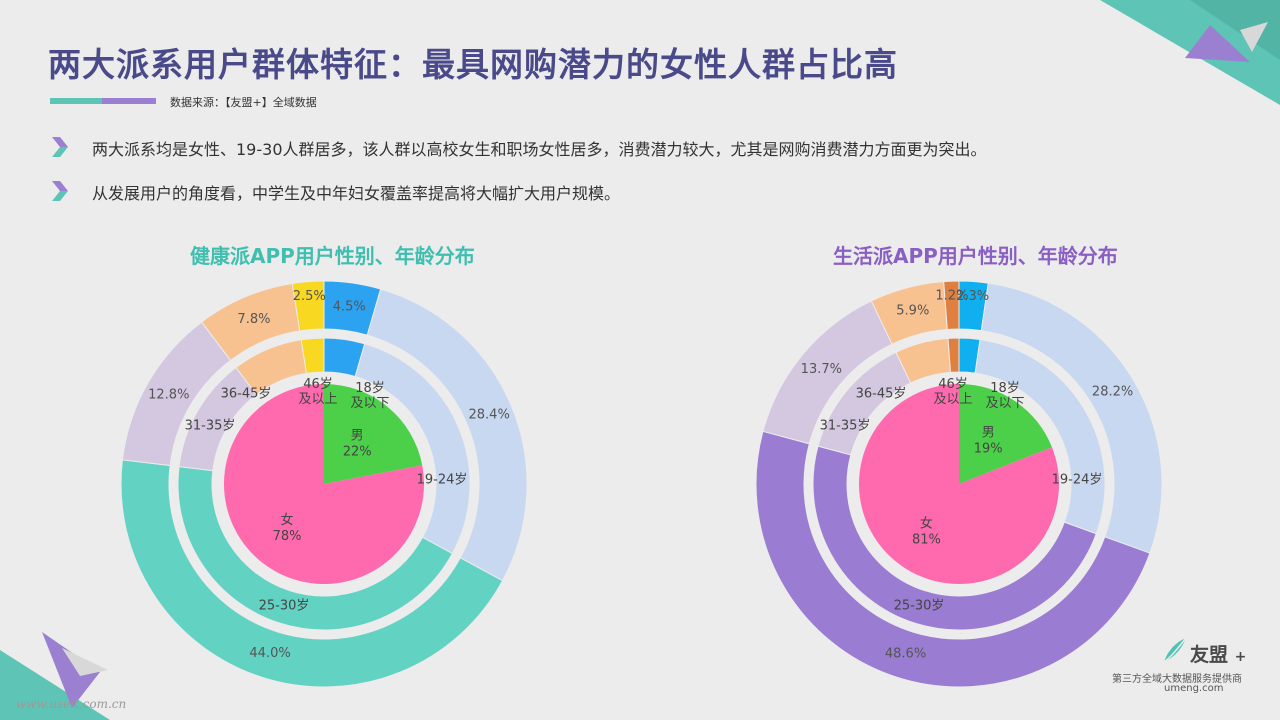 This screenshot has height=720, width=1280. Describe the element at coordinates (269, 653) in the screenshot. I see `outer-value-label: 44.0%` at that location.